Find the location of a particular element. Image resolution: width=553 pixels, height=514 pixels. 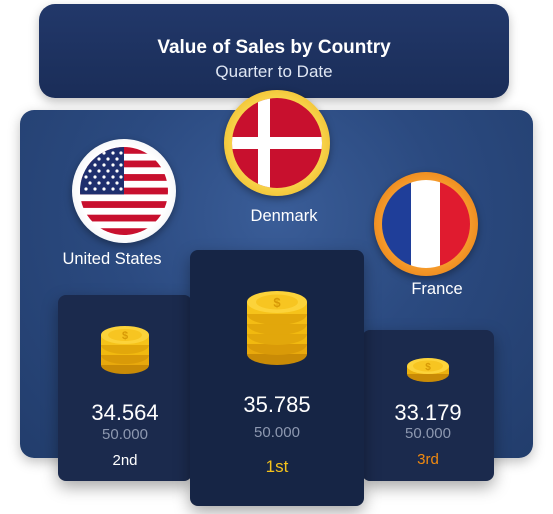

coin-icon: $ is located at coordinates (428, 370).